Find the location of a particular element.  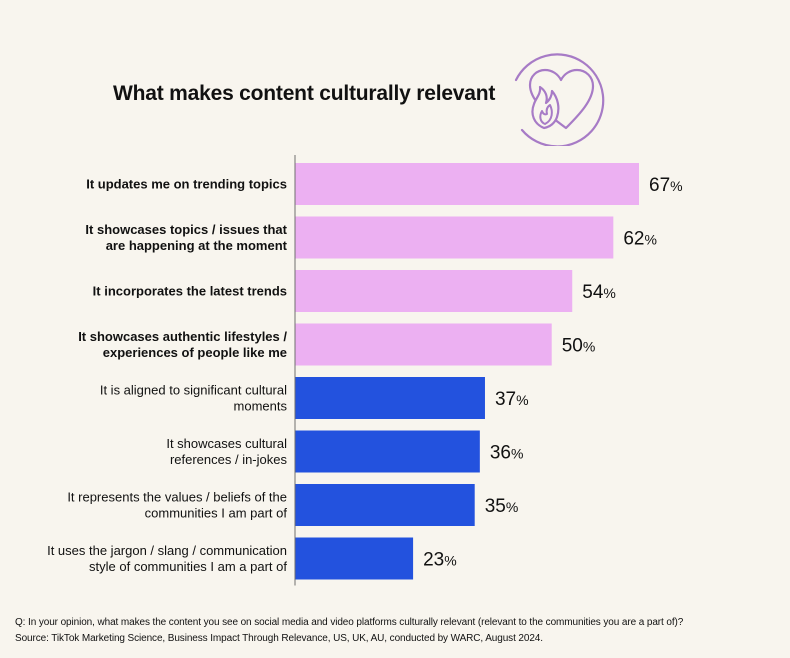

value-label-7: 35% is located at coordinates (502, 506).